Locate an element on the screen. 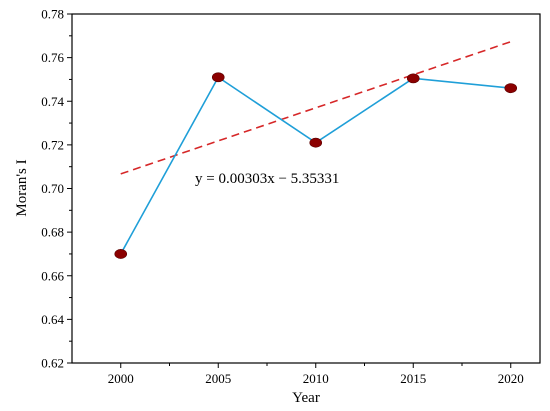 The image size is (550, 411). y-tick-label: 0.70 is located at coordinates (52, 188).